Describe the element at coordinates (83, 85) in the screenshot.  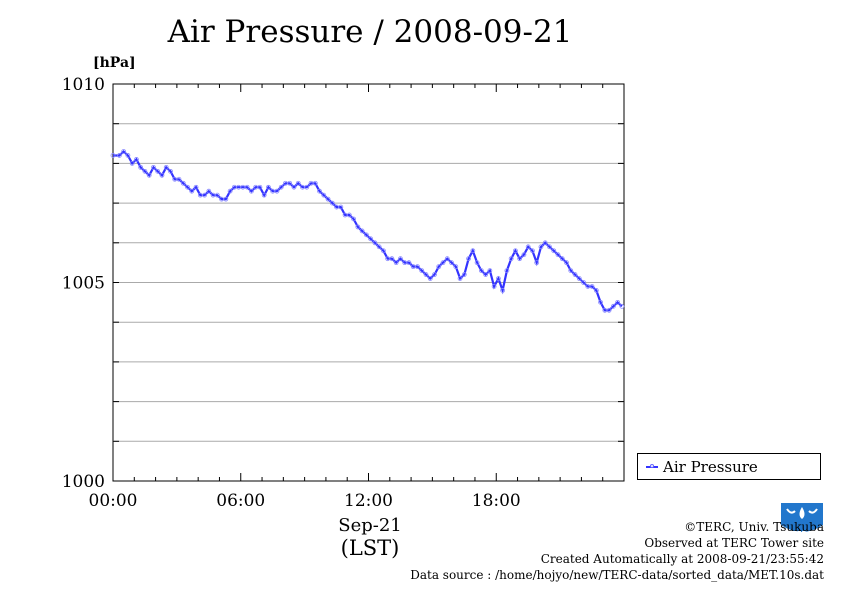
I see `y-tick-label: 1010` at that location.